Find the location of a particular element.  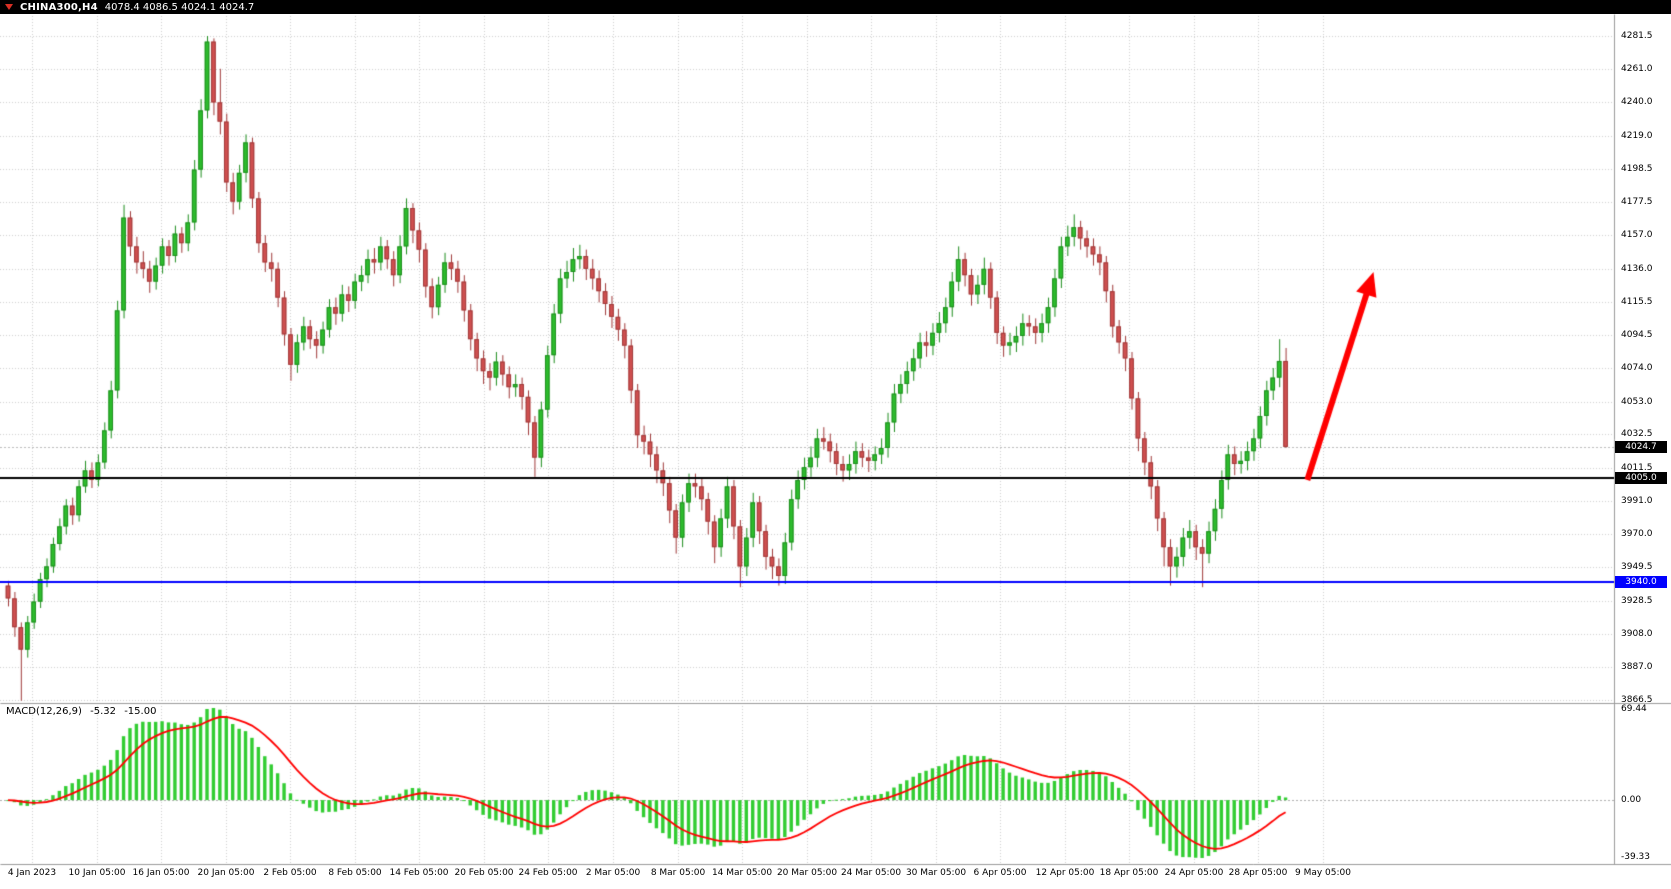

macd-scale-max: 69.44 is located at coordinates (1634, 709).